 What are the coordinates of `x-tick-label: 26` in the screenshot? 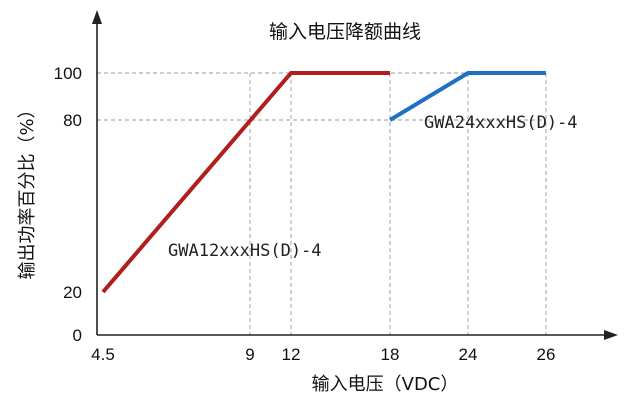 It's located at (546, 354).